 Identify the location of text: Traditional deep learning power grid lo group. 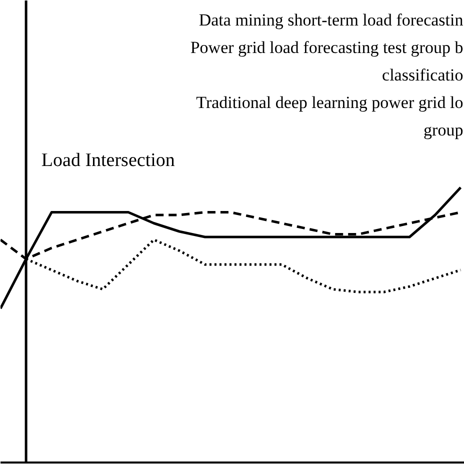
(330, 116).